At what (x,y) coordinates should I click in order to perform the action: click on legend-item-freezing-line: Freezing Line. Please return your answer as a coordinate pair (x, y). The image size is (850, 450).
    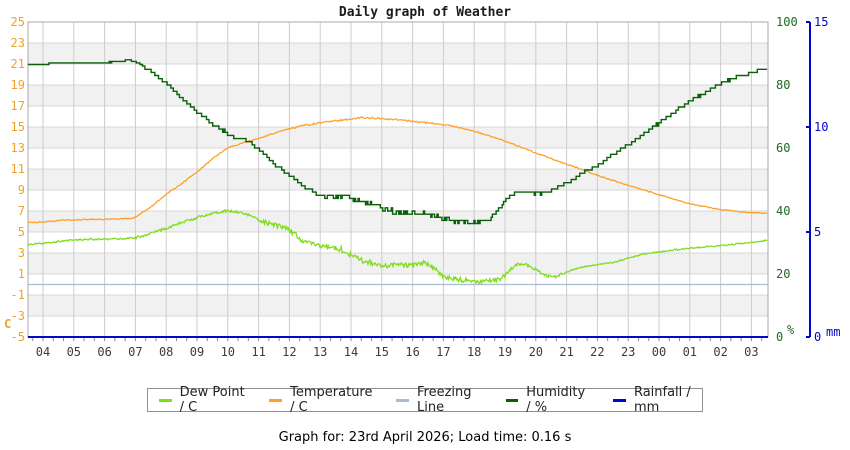
    Looking at the image, I should click on (440, 400).